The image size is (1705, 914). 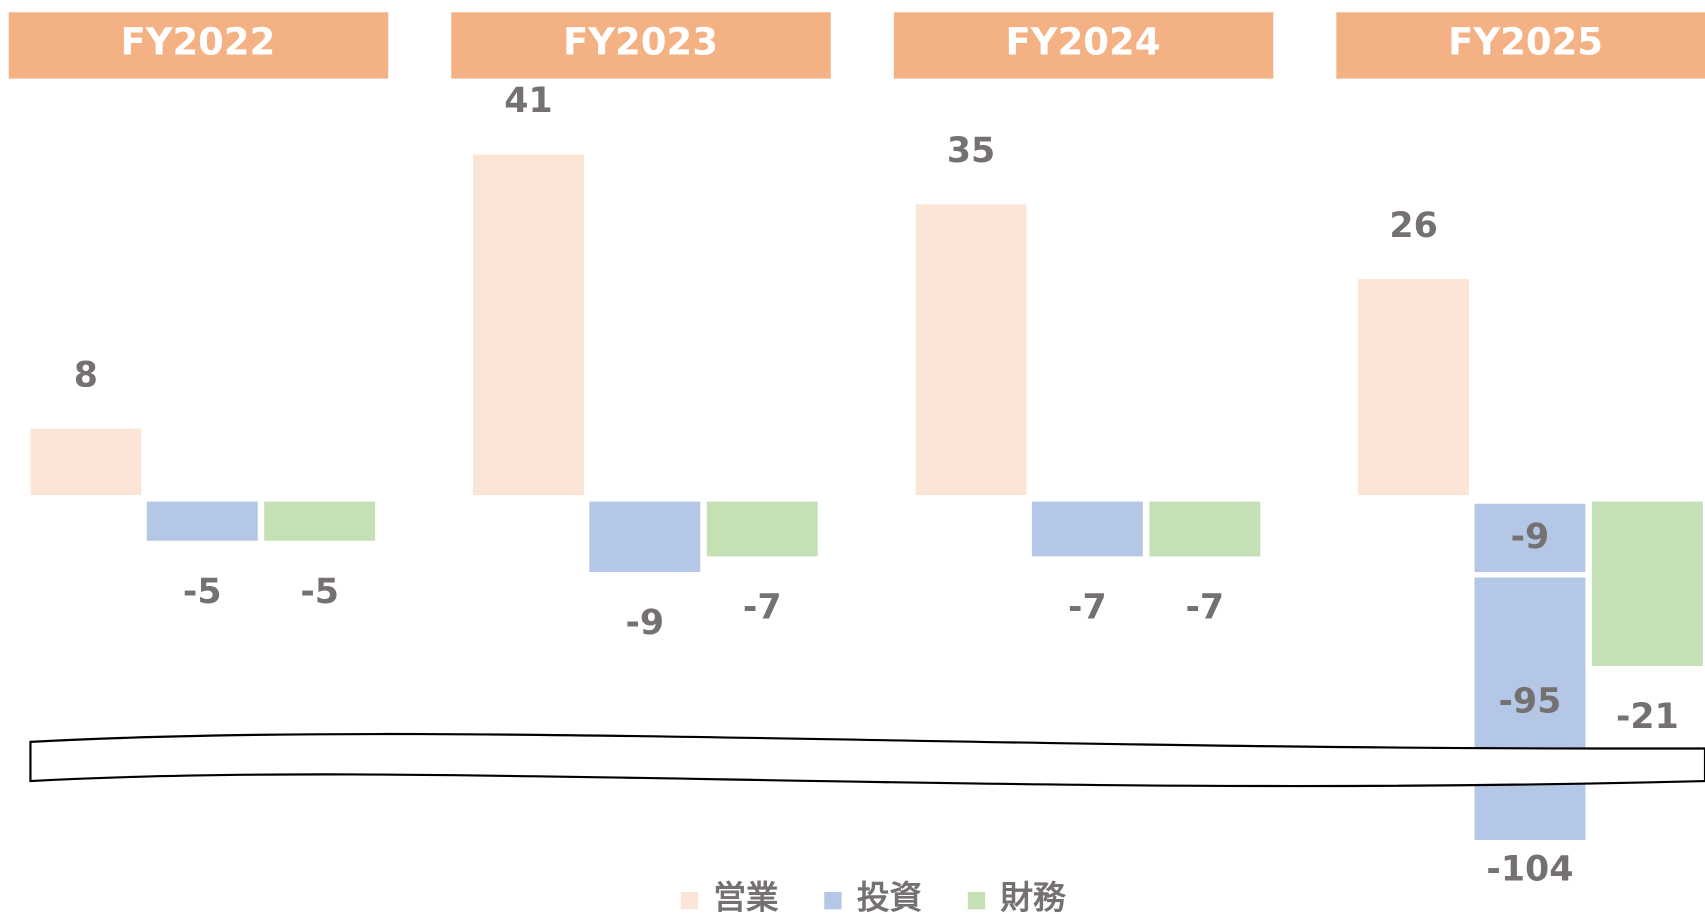 I want to click on axis-break, so click(x=867, y=760).